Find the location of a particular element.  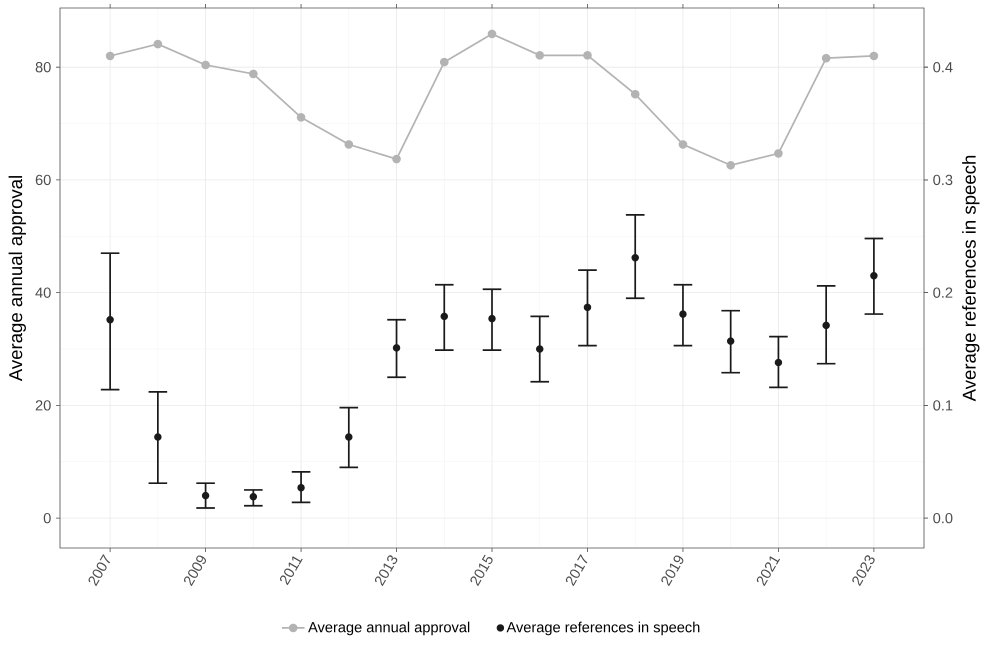

y2-axis-title: Average references in speech is located at coordinates (971, 279).